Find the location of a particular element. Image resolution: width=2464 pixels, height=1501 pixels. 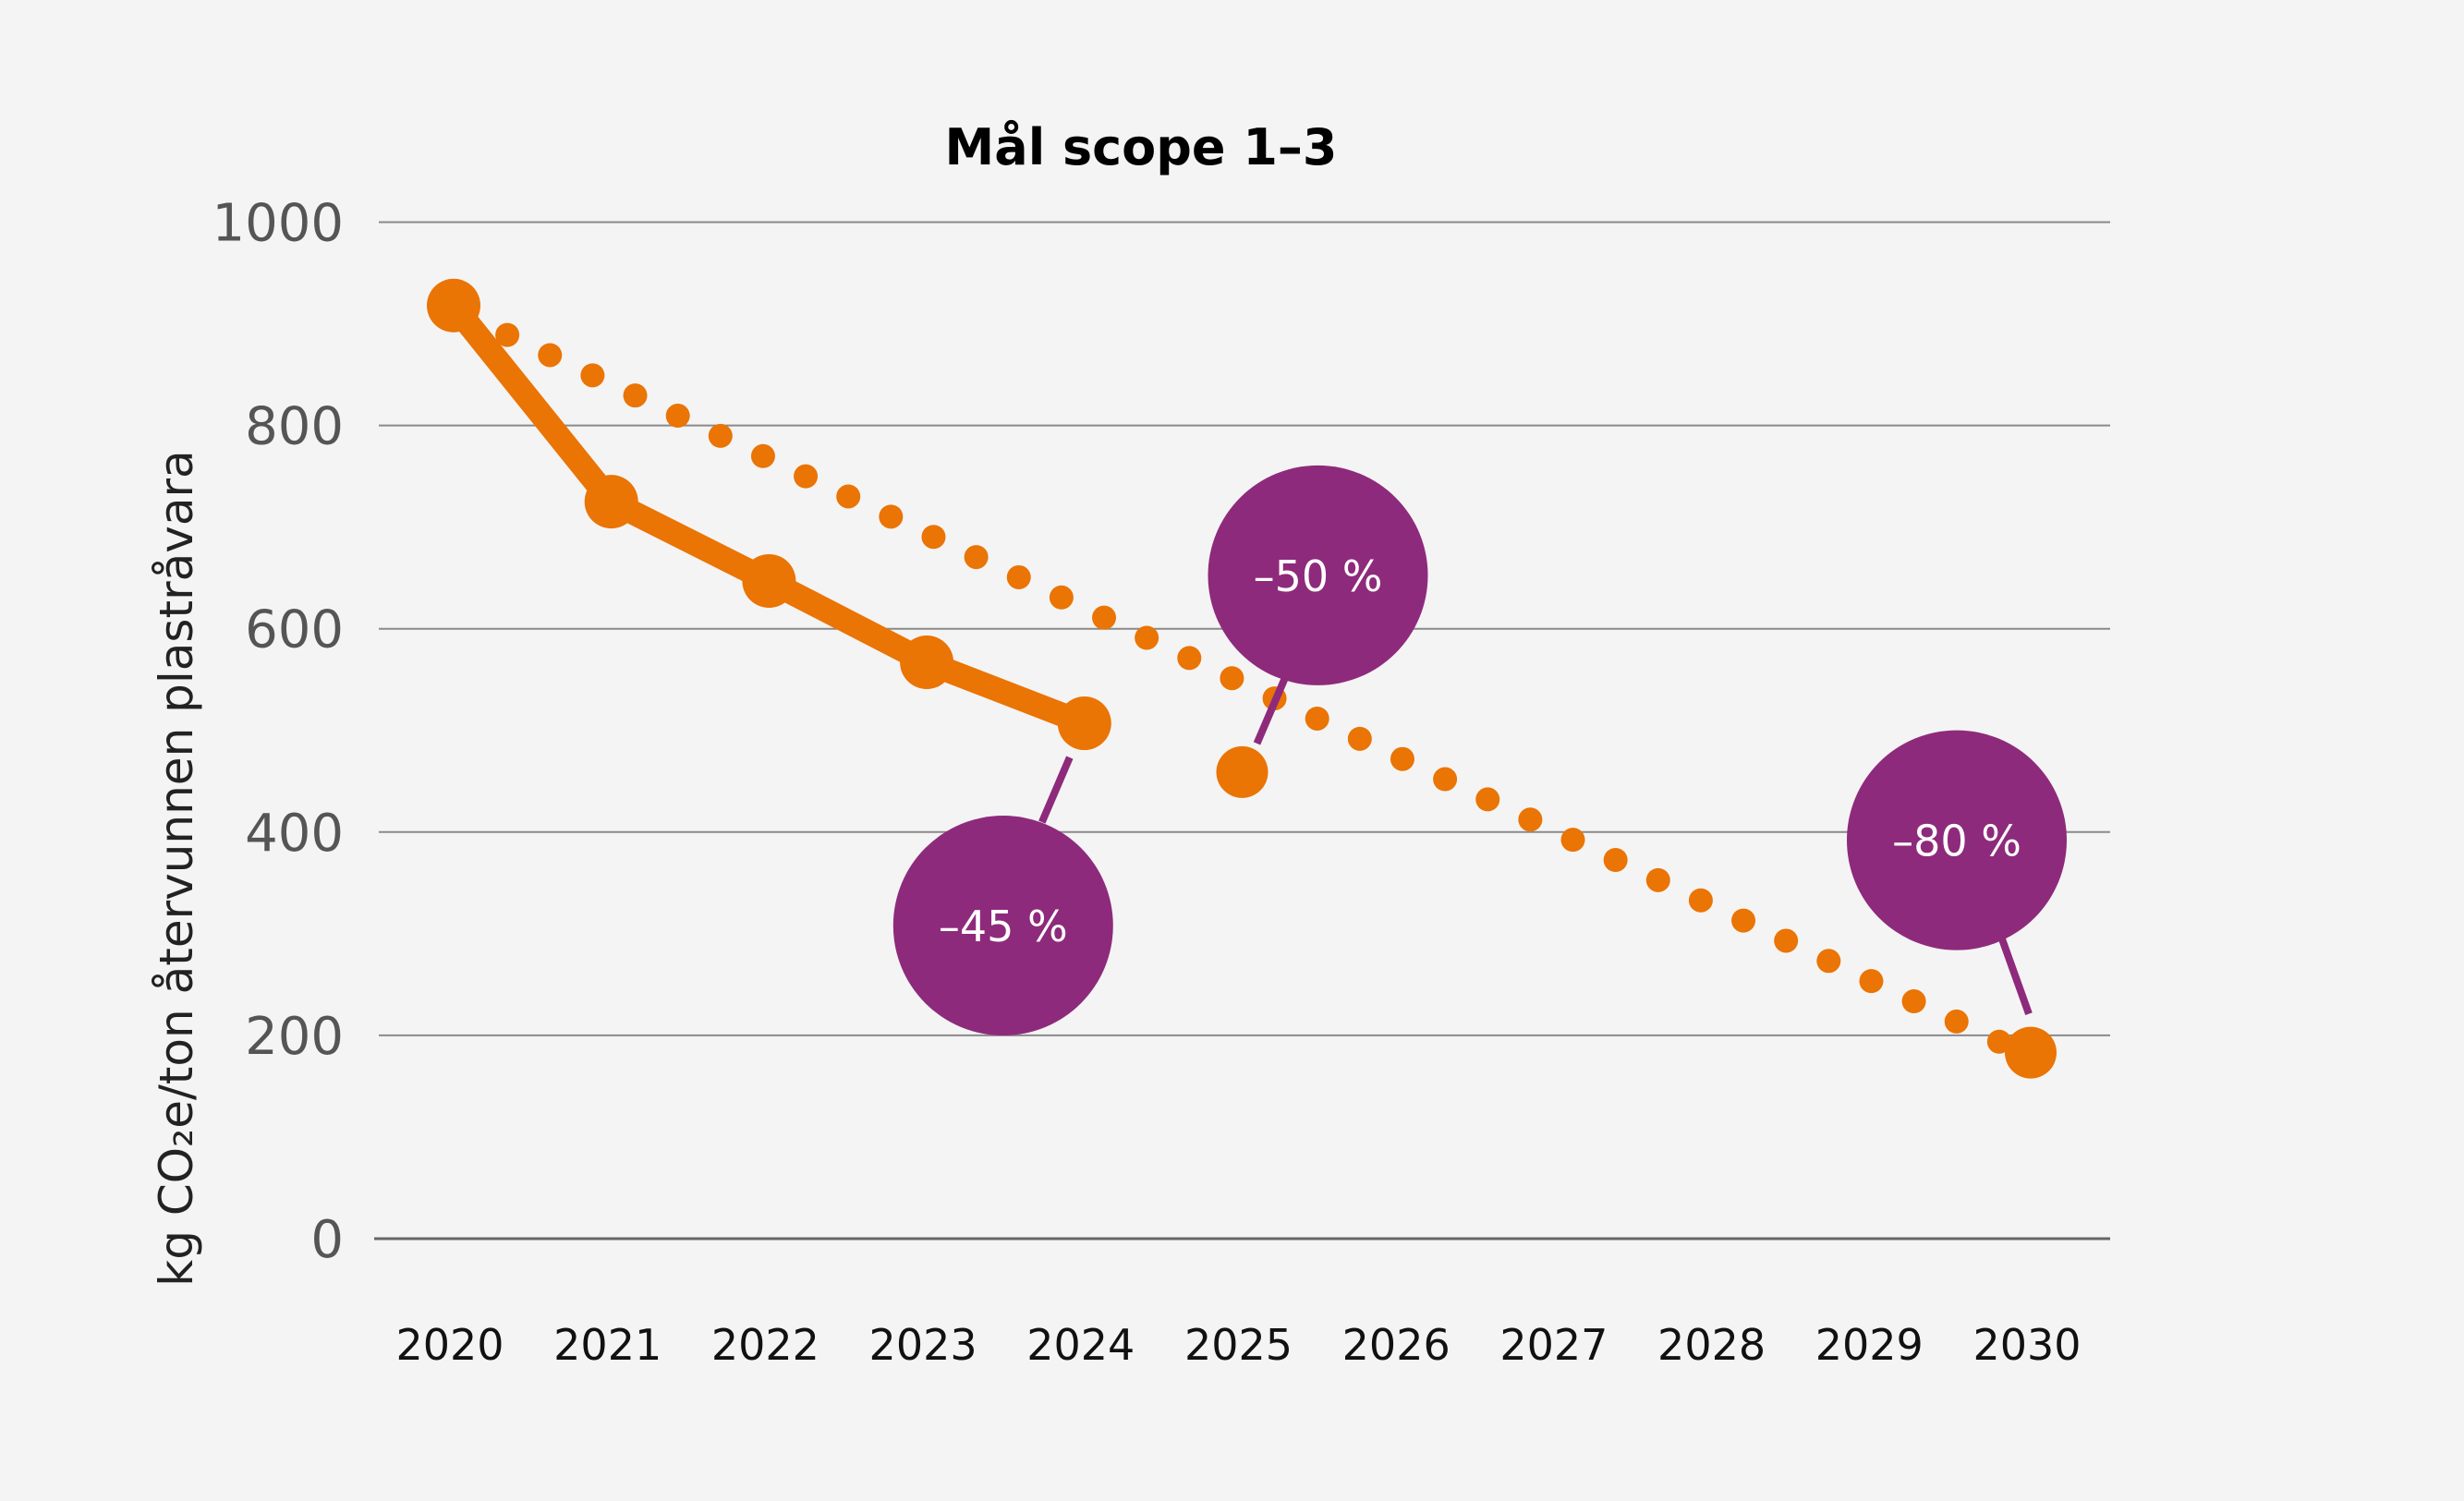

y-axis-label: kg CO₂e/ton återvunnen plastråvara is located at coordinates (176, 868).